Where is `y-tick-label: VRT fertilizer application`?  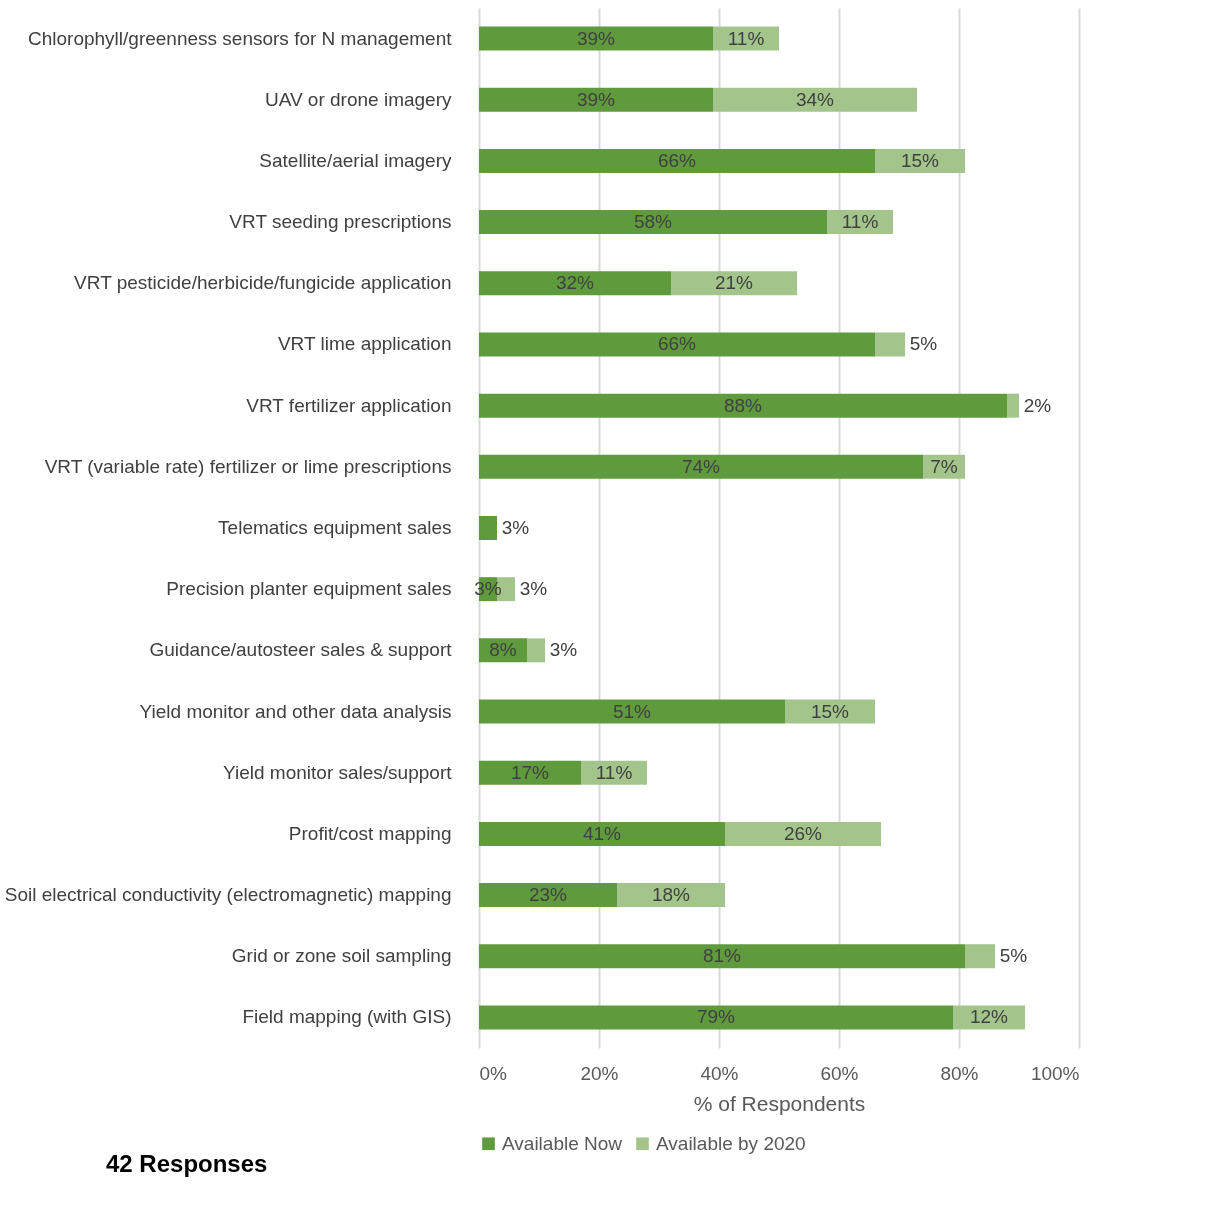
y-tick-label: VRT fertilizer application is located at coordinates (349, 405).